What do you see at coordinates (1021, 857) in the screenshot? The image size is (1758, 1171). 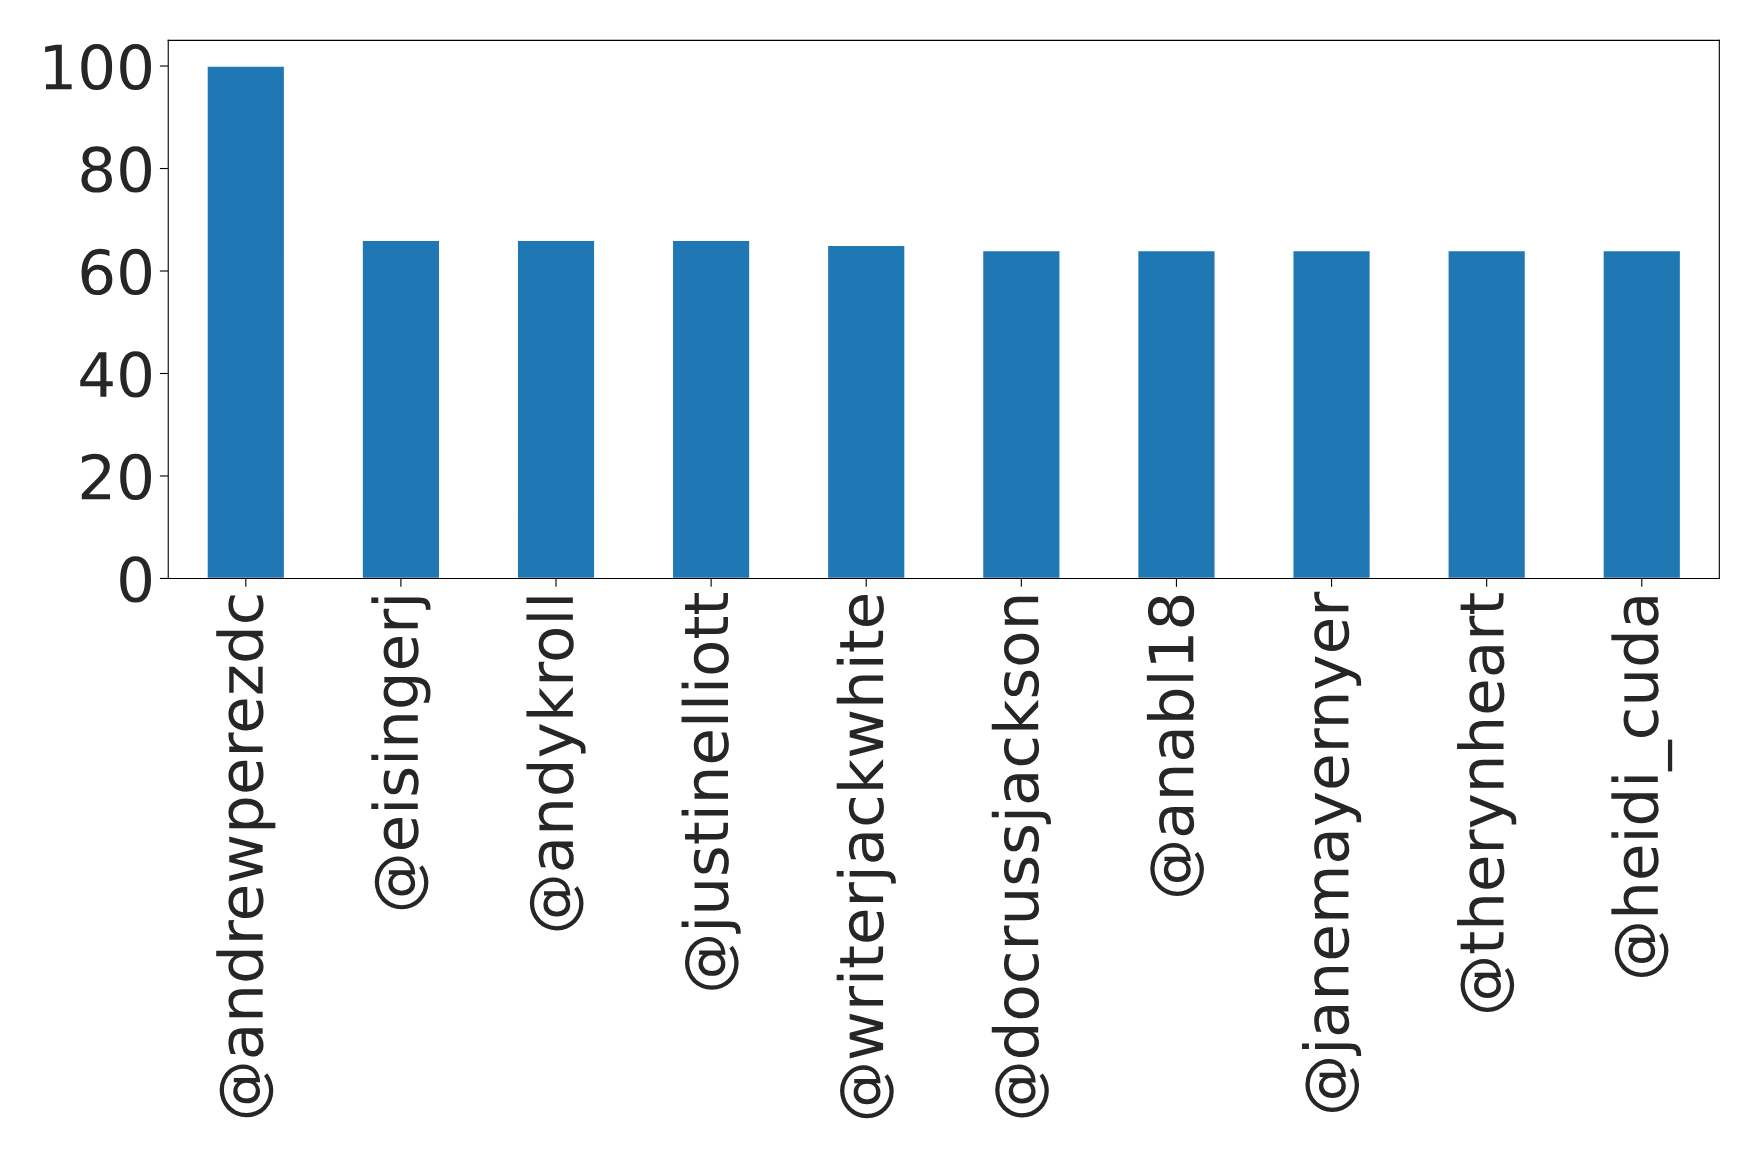 I see `x-tick-label: @docrussjackson` at bounding box center [1021, 857].